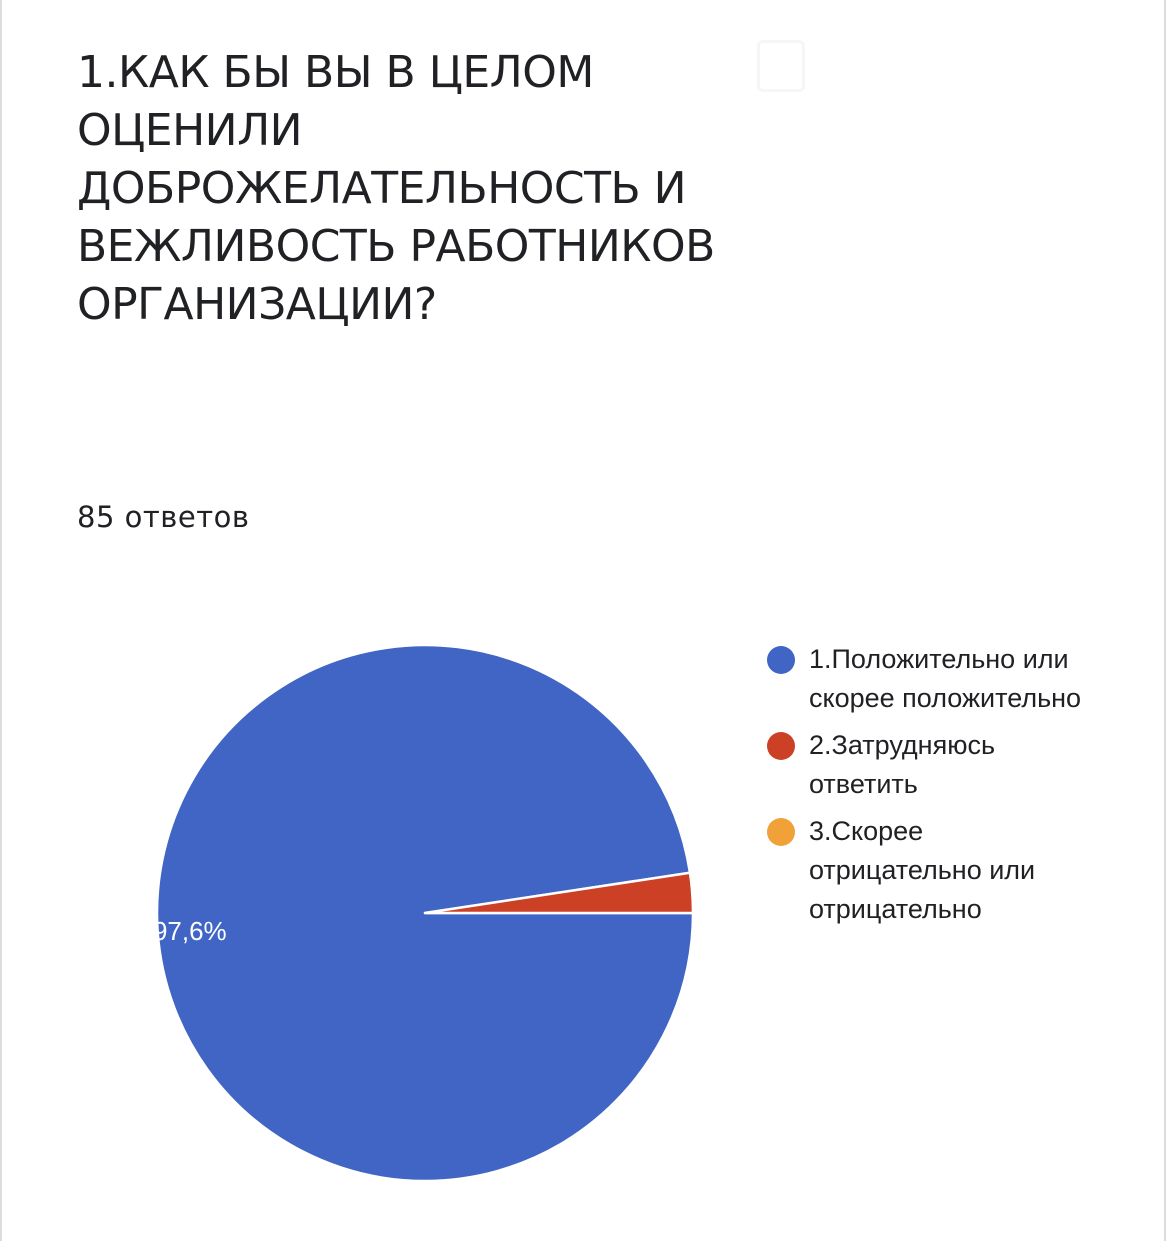 The image size is (1170, 1241). I want to click on pie-labels: 97,6%, so click(190, 931).